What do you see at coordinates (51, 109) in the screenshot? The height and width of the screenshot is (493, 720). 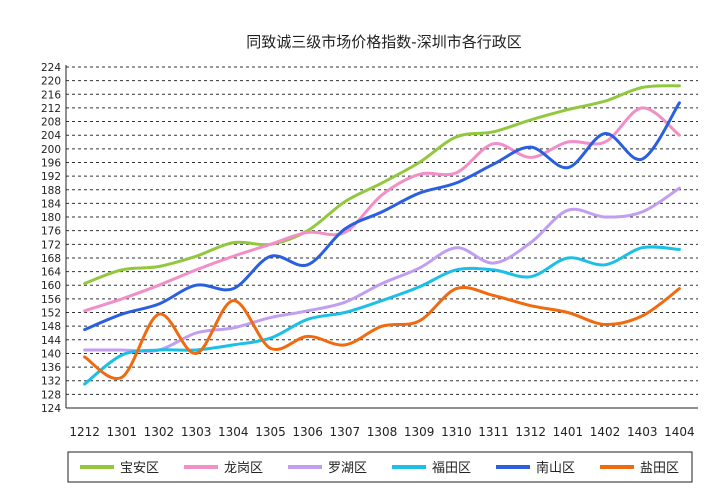 I see `y-tick-label: 212` at bounding box center [51, 109].